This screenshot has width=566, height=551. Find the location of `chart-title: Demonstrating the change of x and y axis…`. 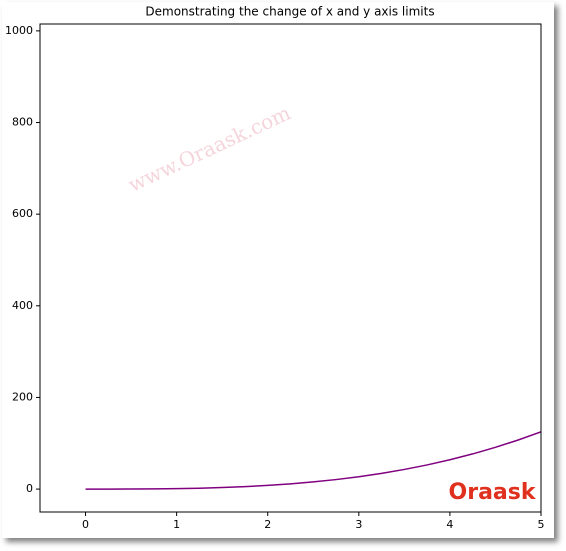

chart-title: Demonstrating the change of x and y axis… is located at coordinates (289, 12).